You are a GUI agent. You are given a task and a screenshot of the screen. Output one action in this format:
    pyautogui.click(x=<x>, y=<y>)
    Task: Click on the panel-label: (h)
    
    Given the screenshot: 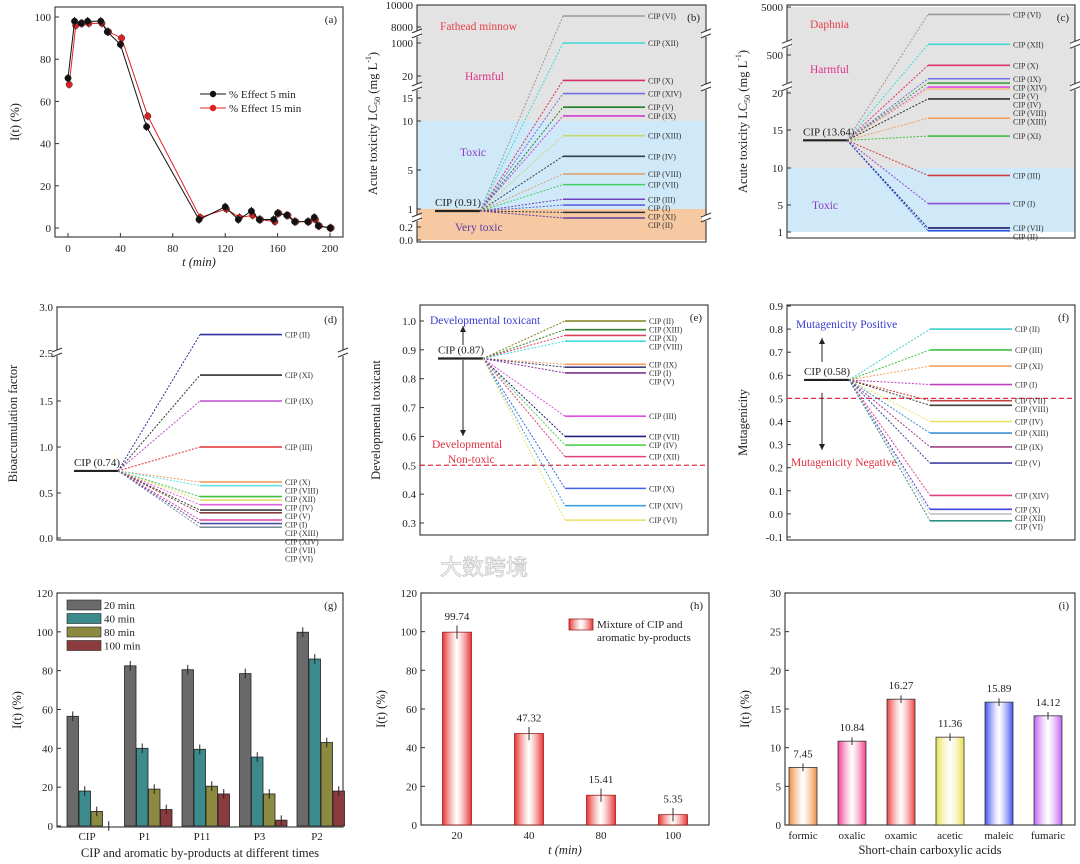 What is the action you would take?
    pyautogui.click(x=696, y=606)
    